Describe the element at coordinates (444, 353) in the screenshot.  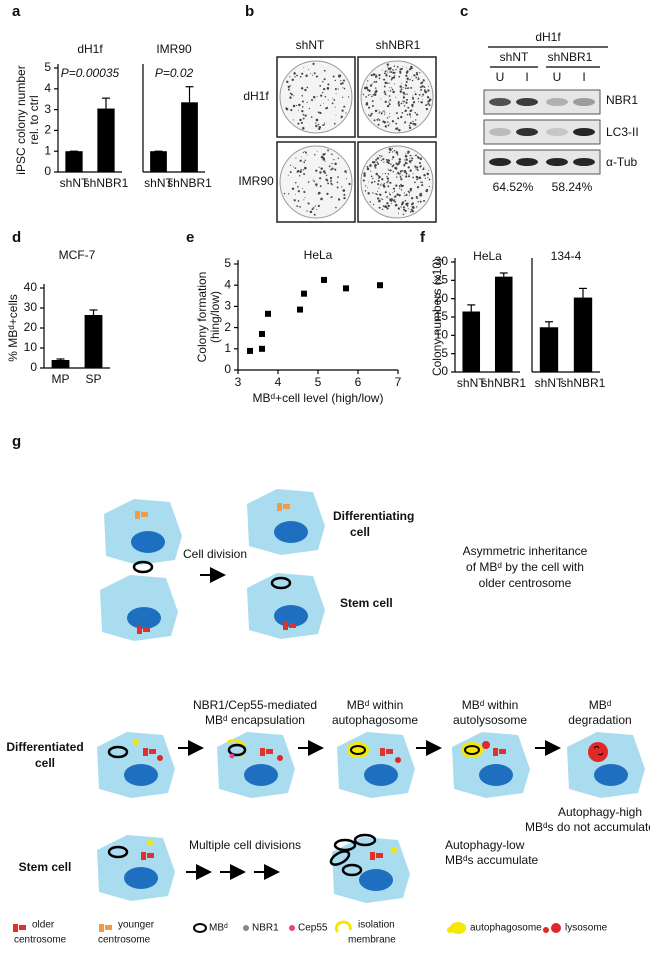
I see `y-tick-label: 5` at that location.